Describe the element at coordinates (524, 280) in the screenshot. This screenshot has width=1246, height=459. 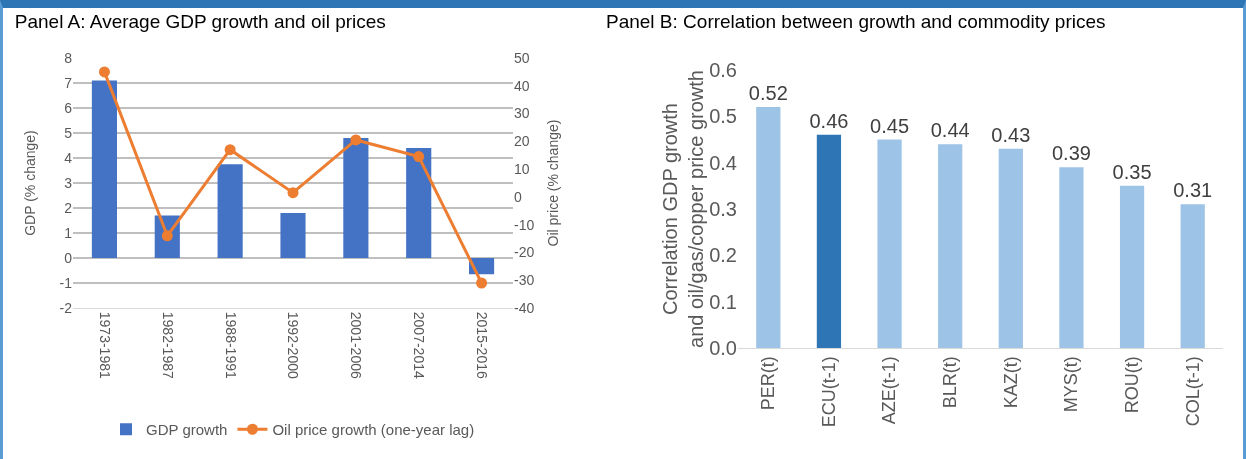
I see `y2-tick-label: -30` at that location.